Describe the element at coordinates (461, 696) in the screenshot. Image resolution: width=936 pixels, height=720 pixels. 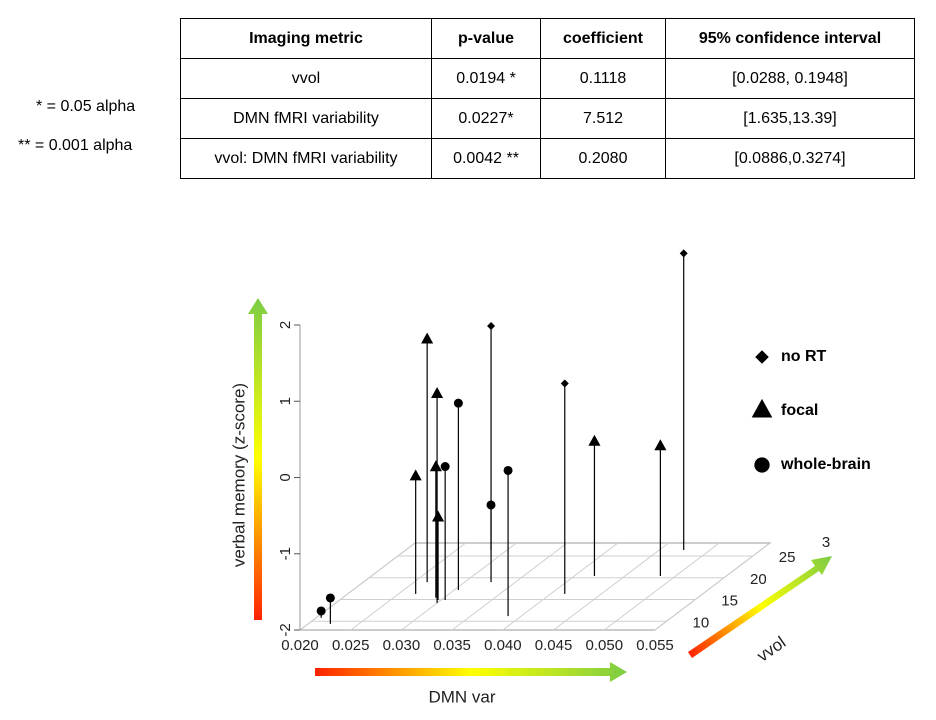
I see `x-axis-label: DMN var` at that location.